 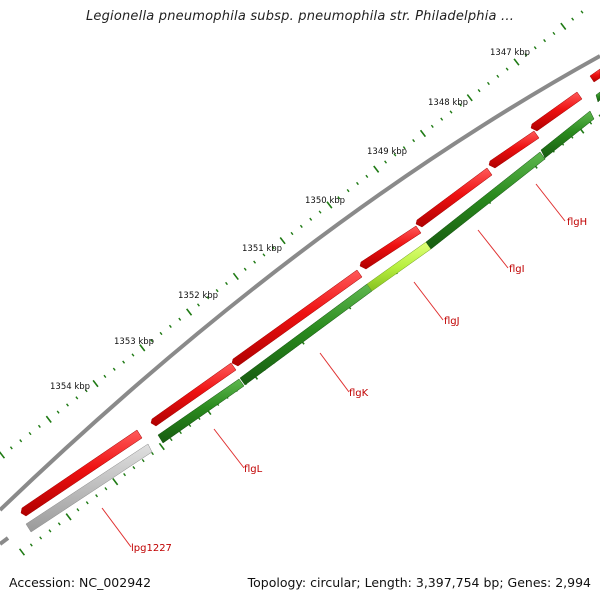 What do you see at coordinates (253, 469) in the screenshot?
I see `gene-label-flgL: flgL` at bounding box center [253, 469].